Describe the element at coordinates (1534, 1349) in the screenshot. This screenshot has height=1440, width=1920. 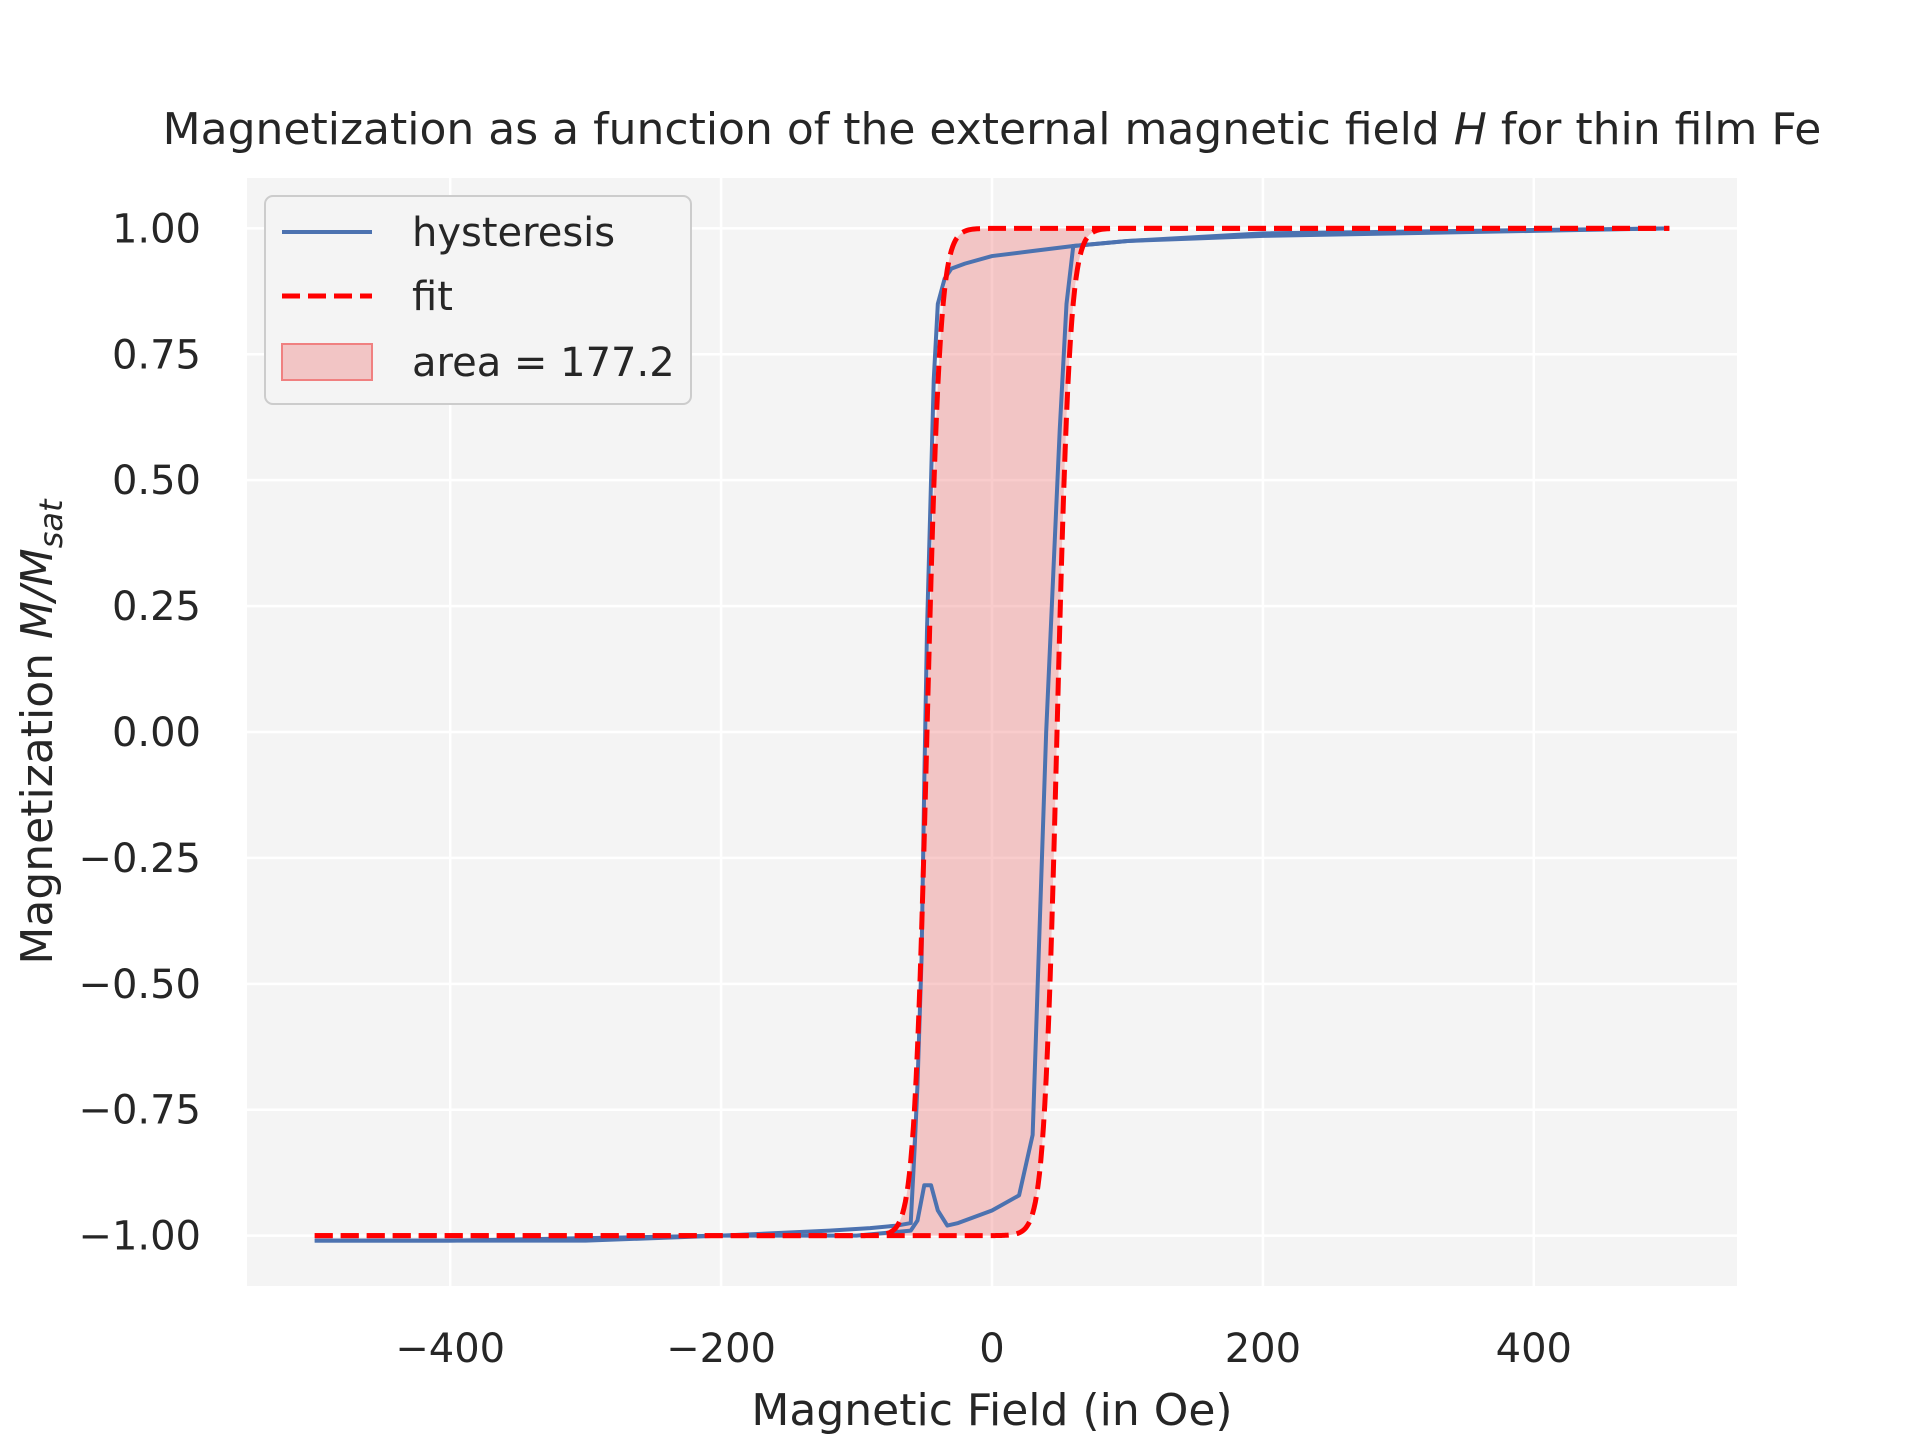
I see `x-tick-label: 400` at that location.